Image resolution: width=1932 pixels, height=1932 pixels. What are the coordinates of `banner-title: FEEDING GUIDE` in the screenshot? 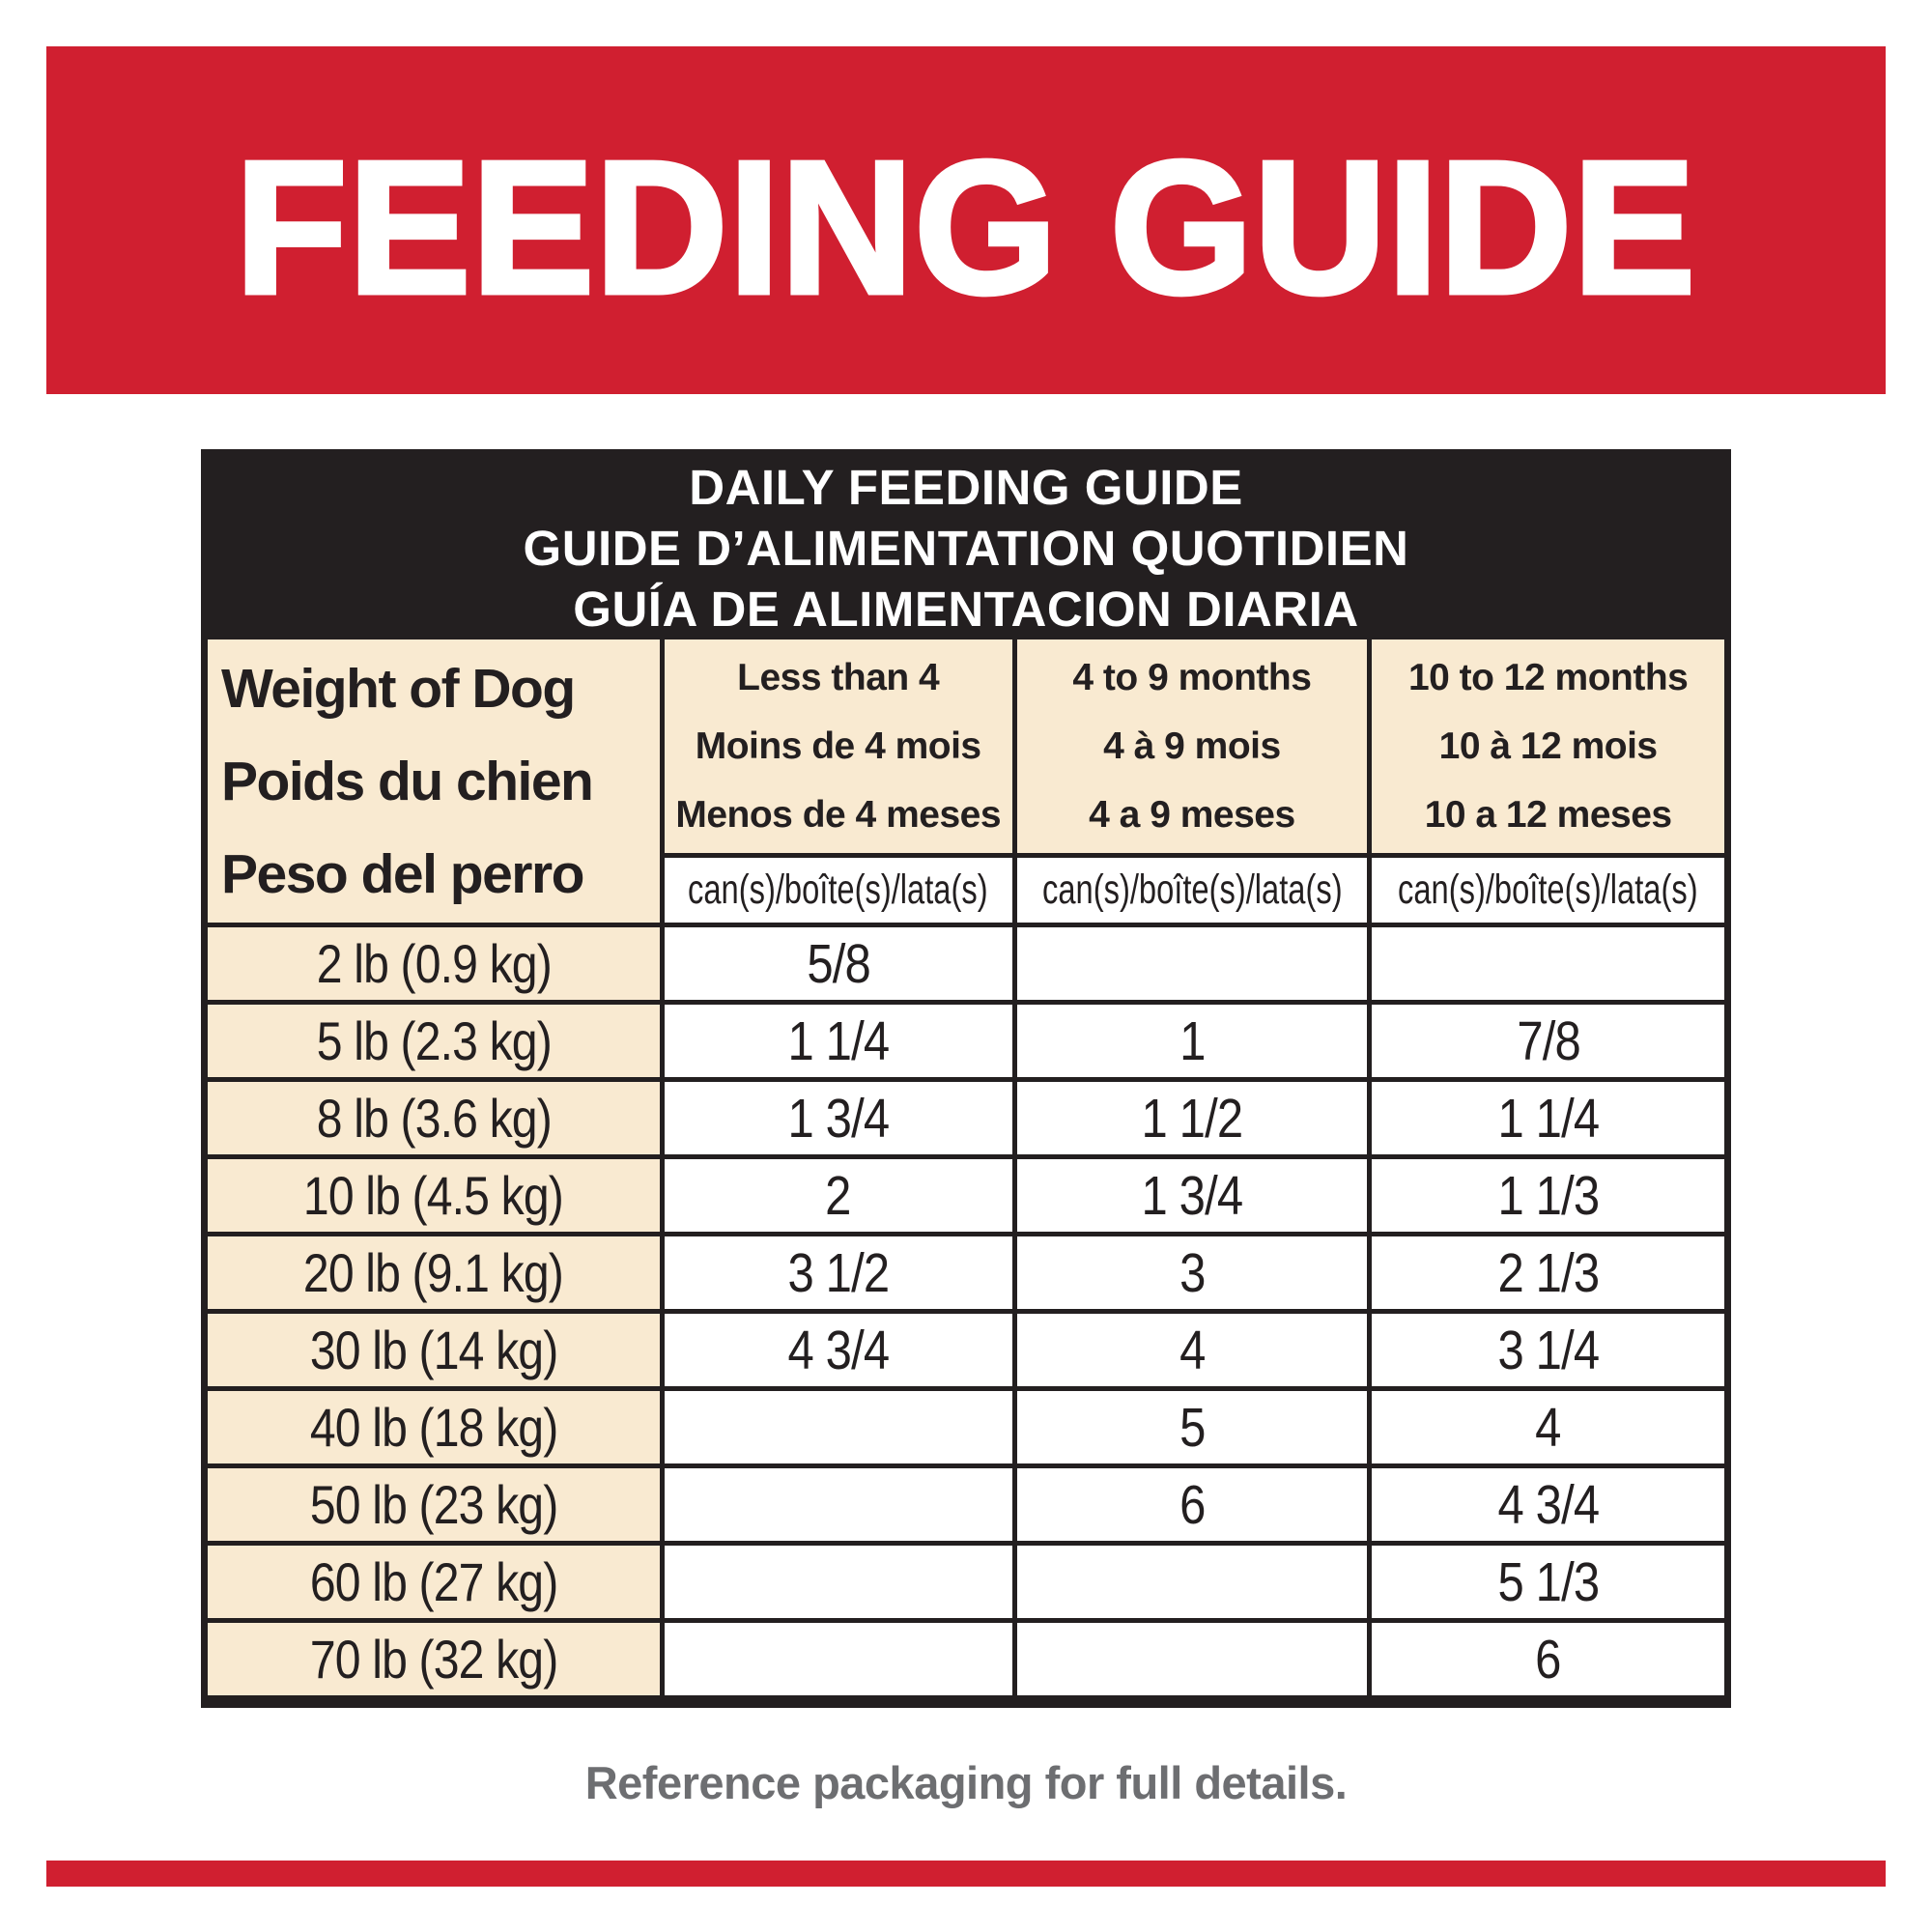 It's located at (965, 227).